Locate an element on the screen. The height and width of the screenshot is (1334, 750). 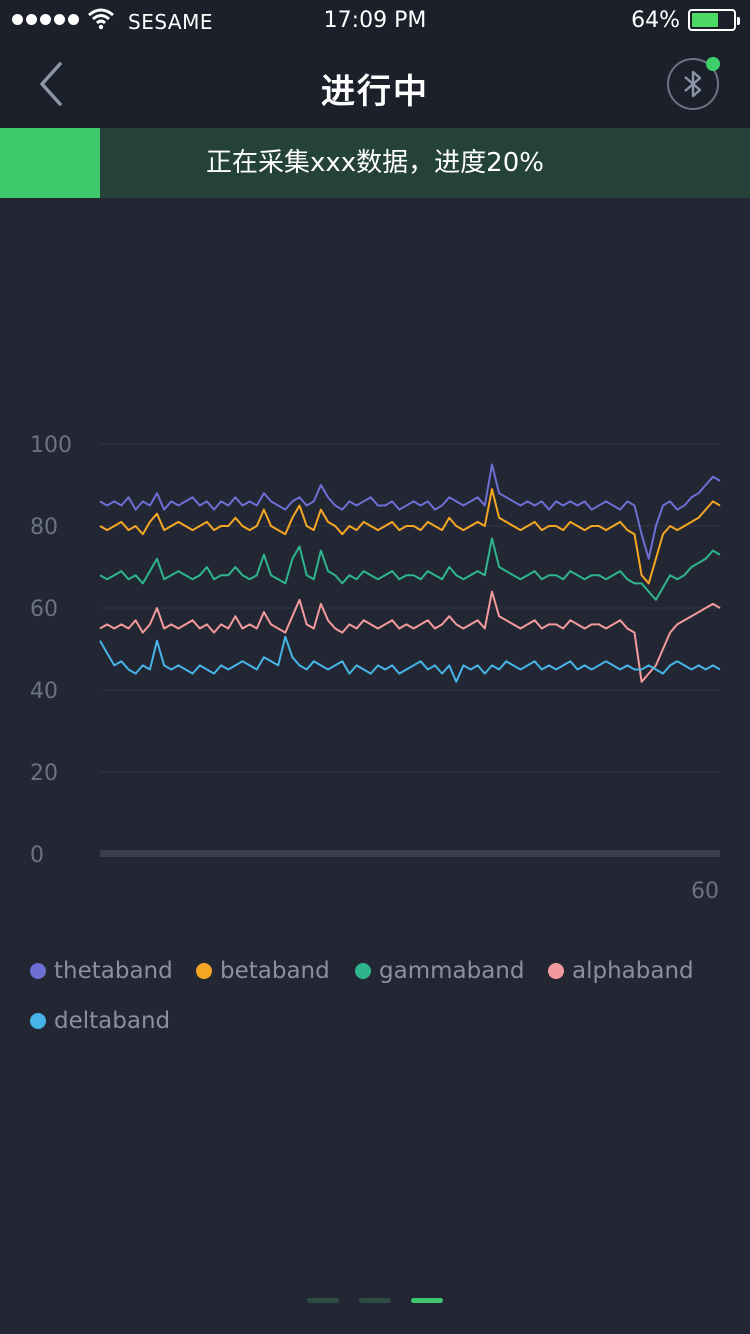
legend-label: alphaband is located at coordinates (633, 971).